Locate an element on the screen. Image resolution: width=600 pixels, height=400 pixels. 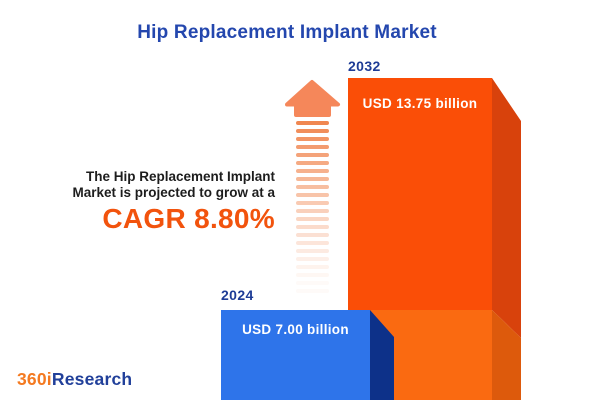
description-line-2: Market is projected to grow at a is located at coordinates (173, 192).